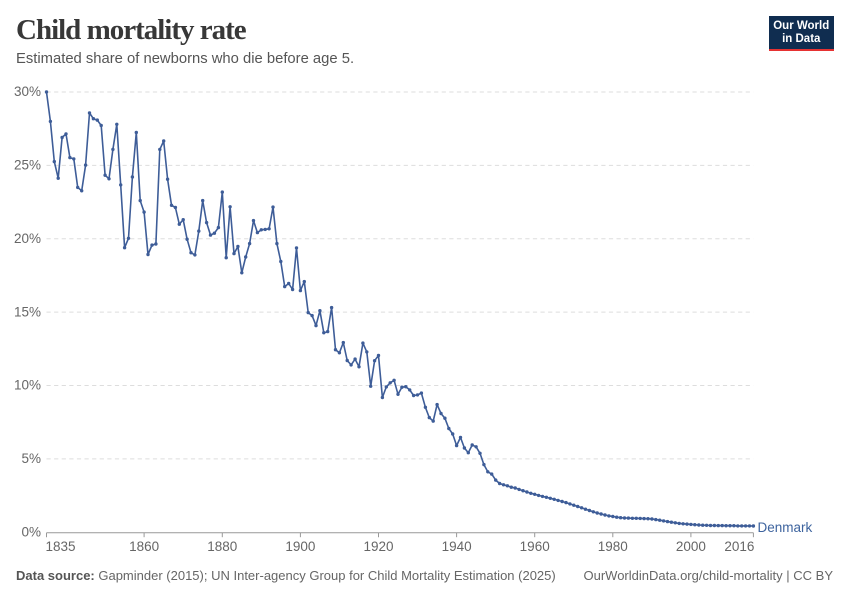 The height and width of the screenshot is (600, 850). What do you see at coordinates (457, 546) in the screenshot?
I see `svg-text: 1940` at bounding box center [457, 546].